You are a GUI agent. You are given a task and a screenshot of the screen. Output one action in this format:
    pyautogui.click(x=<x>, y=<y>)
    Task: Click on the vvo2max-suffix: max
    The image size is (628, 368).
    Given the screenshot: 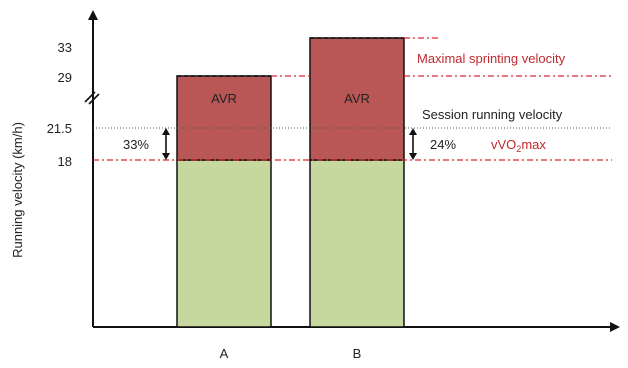 What is the action you would take?
    pyautogui.click(x=533, y=144)
    